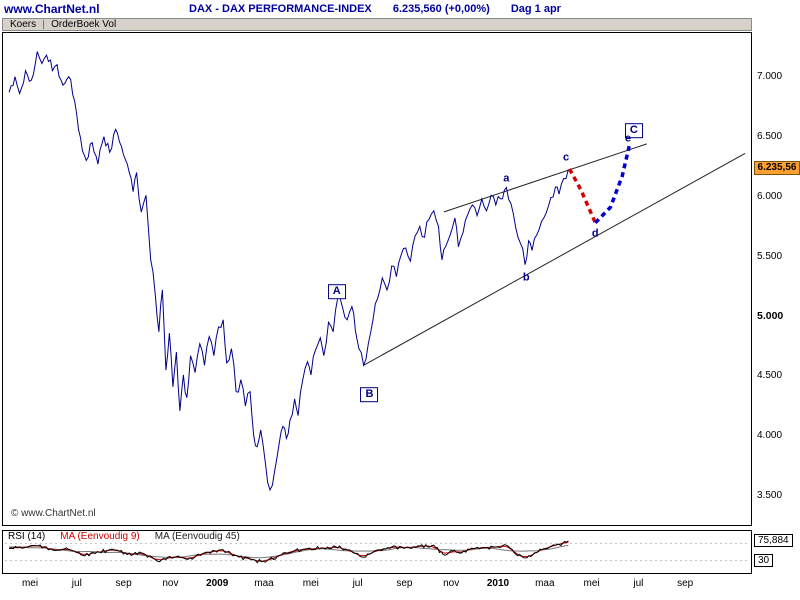  Describe the element at coordinates (770, 316) in the screenshot. I see `price-axis-label-5000: 5.000` at that location.